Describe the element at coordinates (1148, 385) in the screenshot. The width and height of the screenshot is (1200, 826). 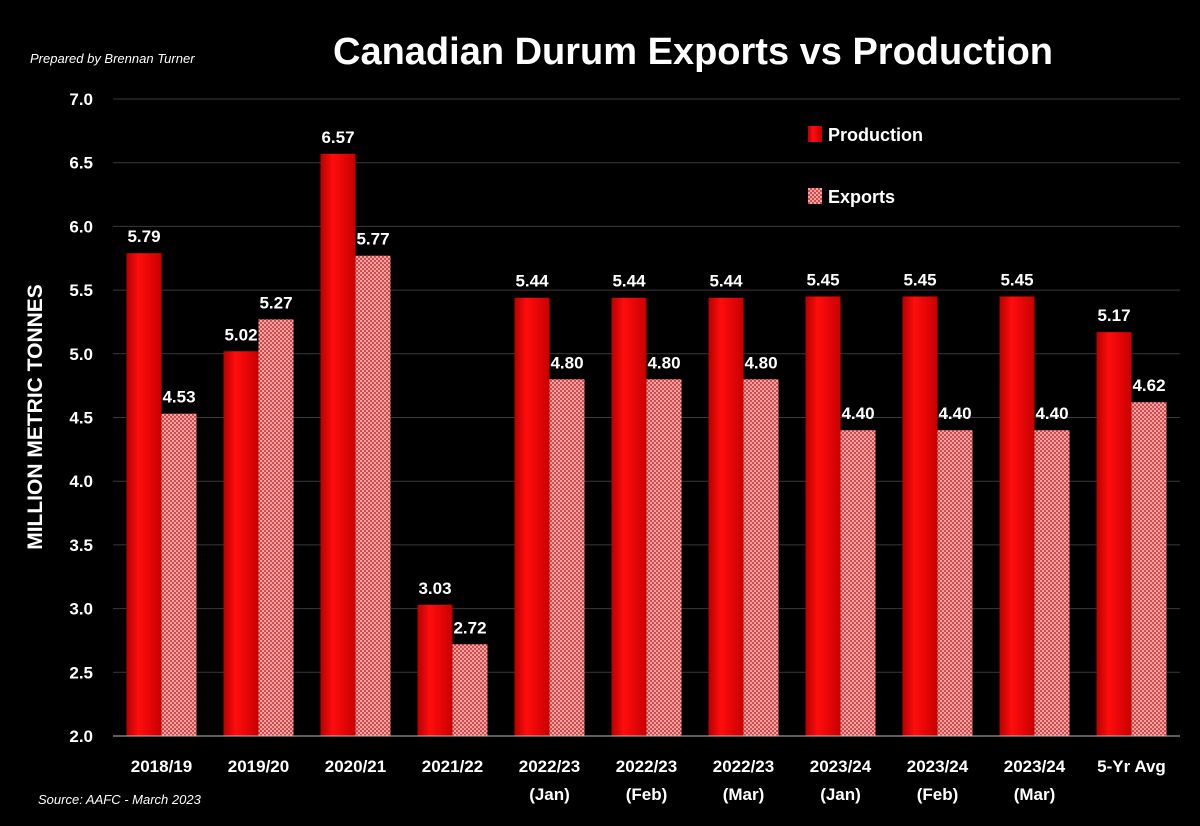
I see `data-label-exports: 4.62` at that location.